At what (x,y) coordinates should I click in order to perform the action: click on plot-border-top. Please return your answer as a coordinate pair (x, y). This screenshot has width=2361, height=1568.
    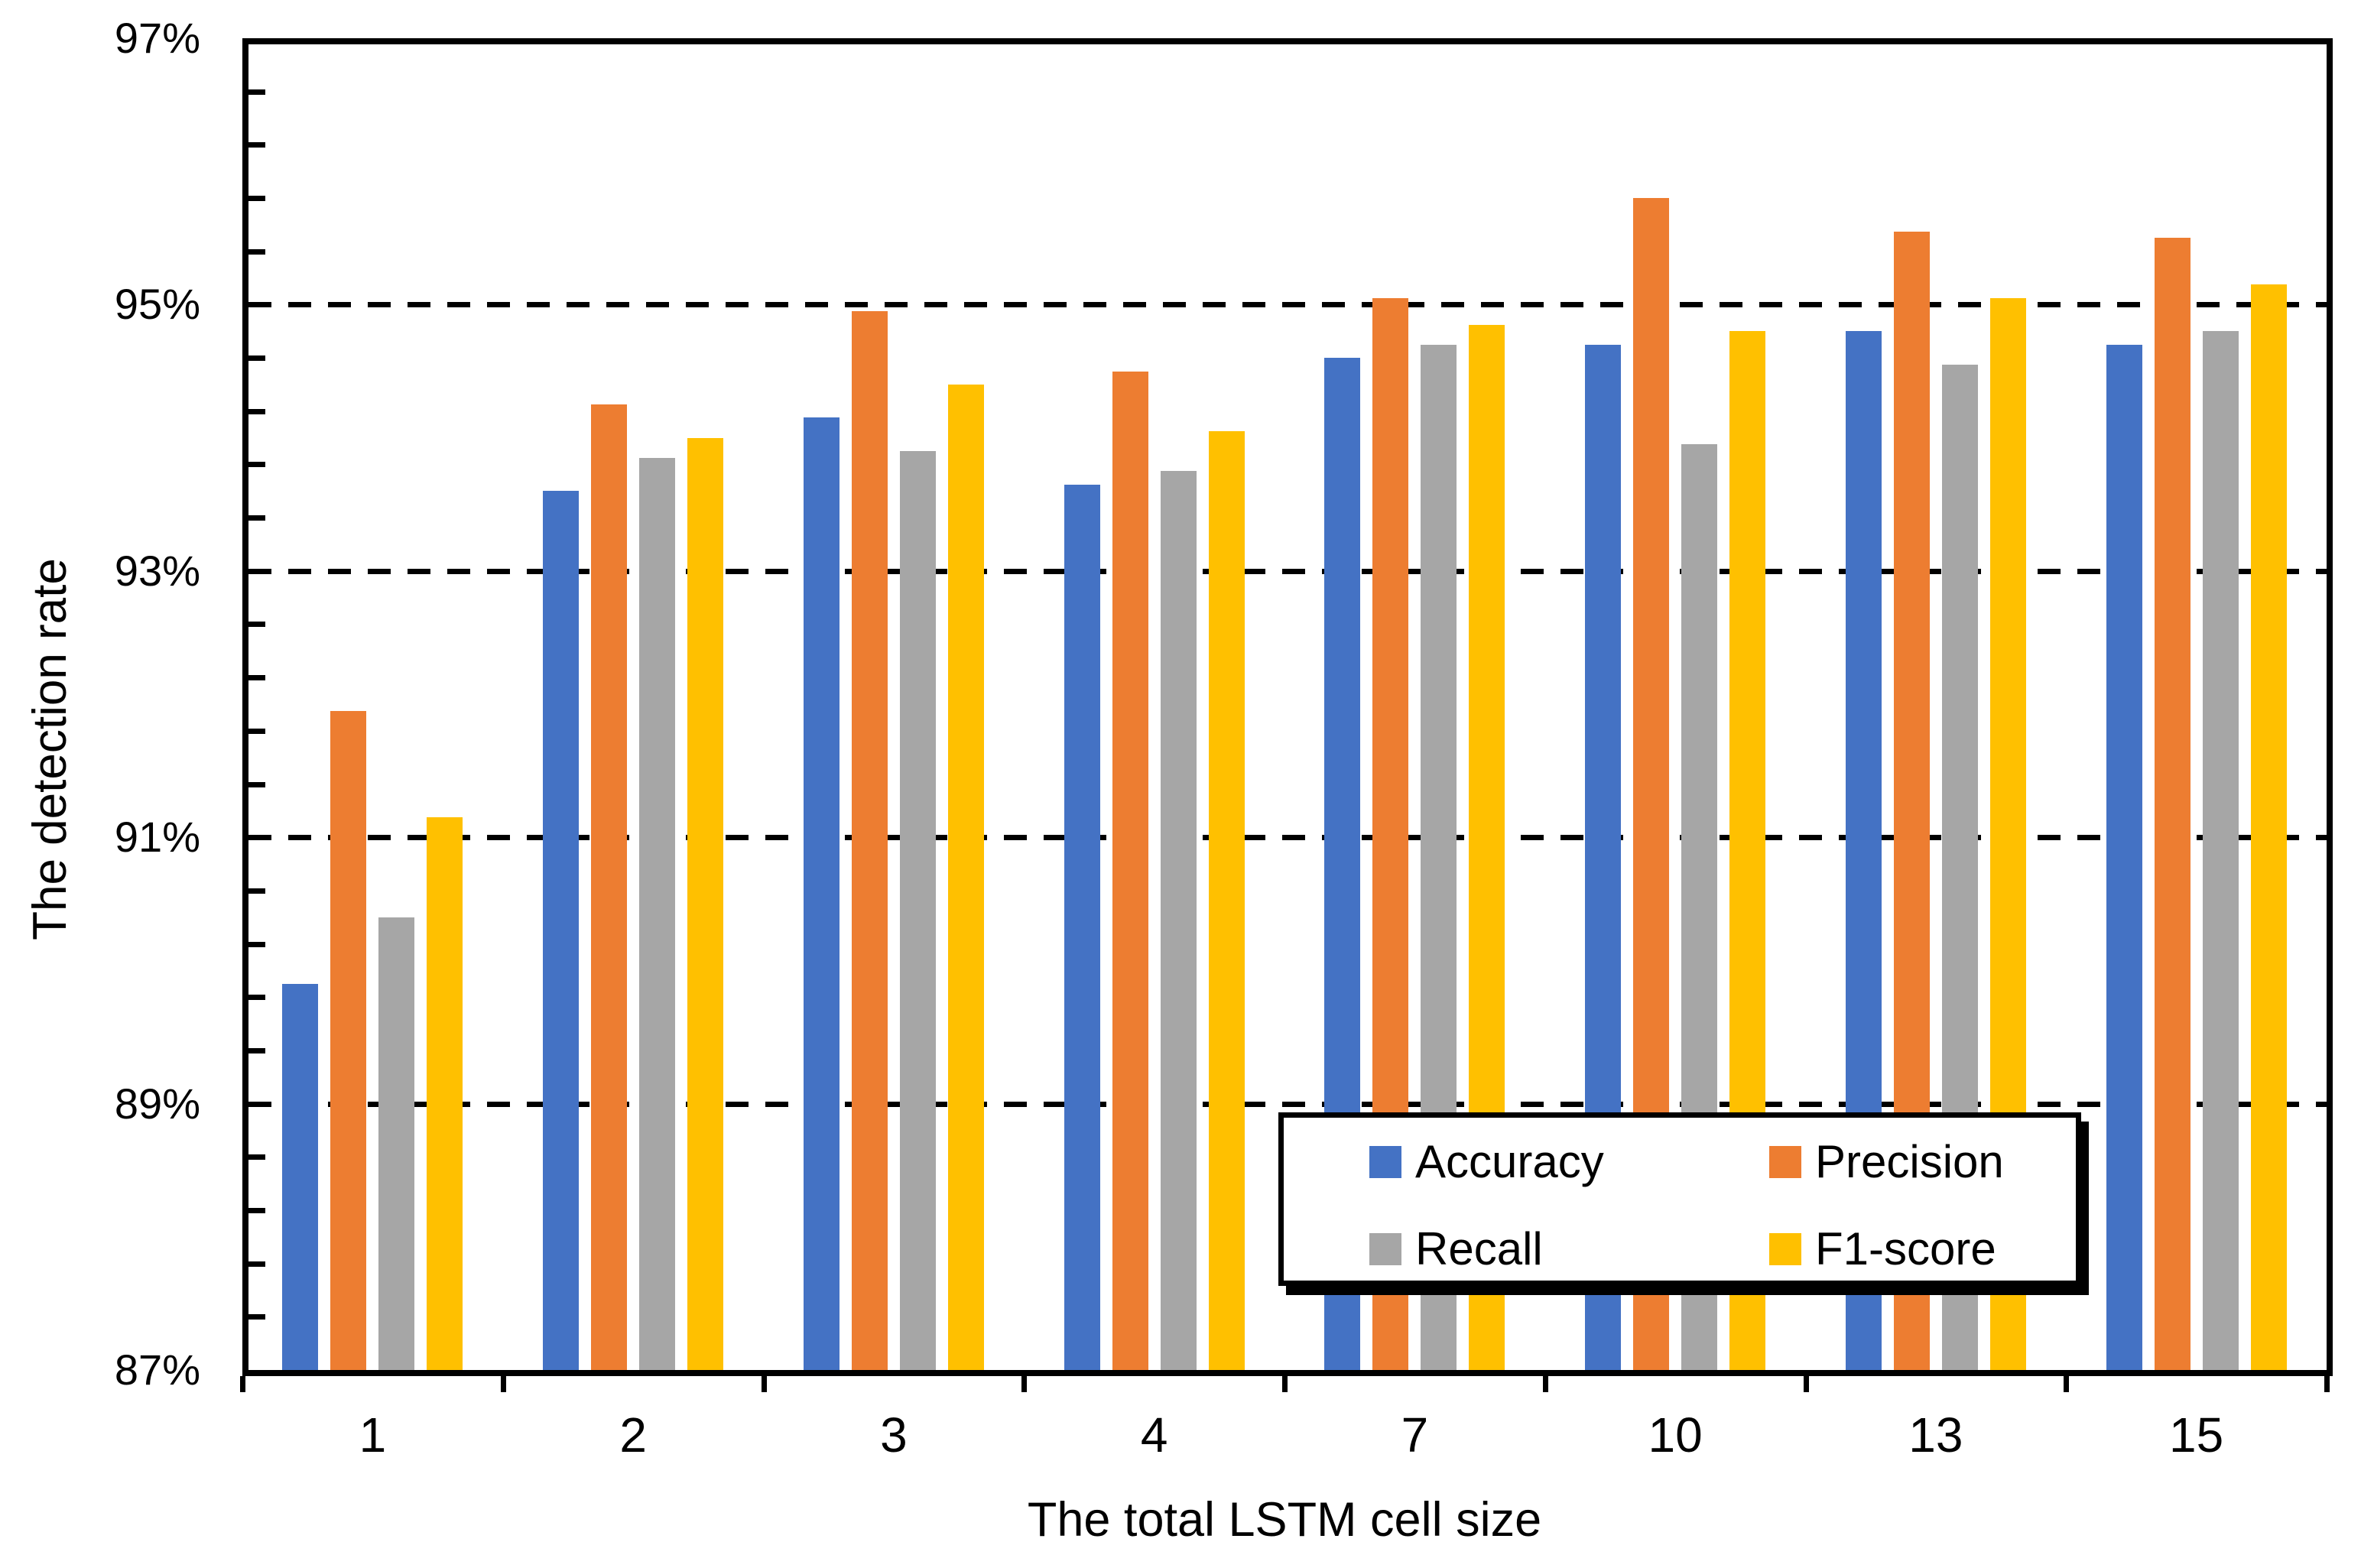
    Looking at the image, I should click on (1288, 41).